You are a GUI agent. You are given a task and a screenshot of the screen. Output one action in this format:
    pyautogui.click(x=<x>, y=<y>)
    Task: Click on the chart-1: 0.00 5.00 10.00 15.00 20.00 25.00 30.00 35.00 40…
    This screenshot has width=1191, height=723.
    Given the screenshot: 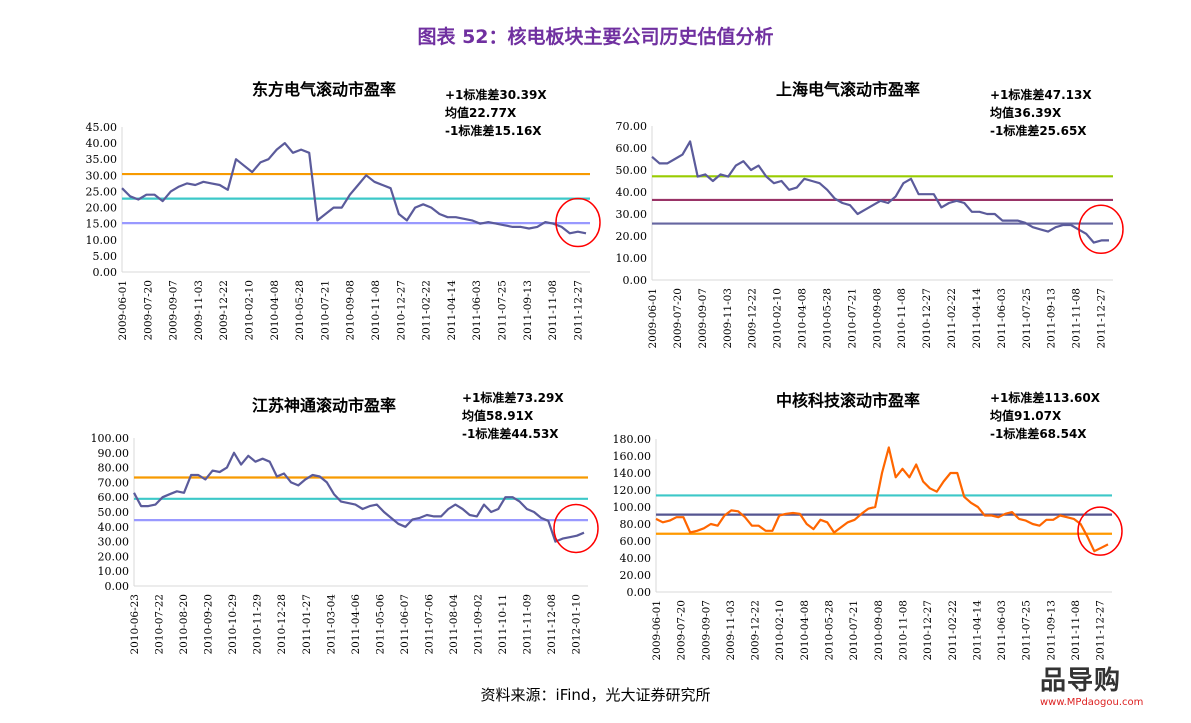 What is the action you would take?
    pyautogui.click(x=343, y=231)
    